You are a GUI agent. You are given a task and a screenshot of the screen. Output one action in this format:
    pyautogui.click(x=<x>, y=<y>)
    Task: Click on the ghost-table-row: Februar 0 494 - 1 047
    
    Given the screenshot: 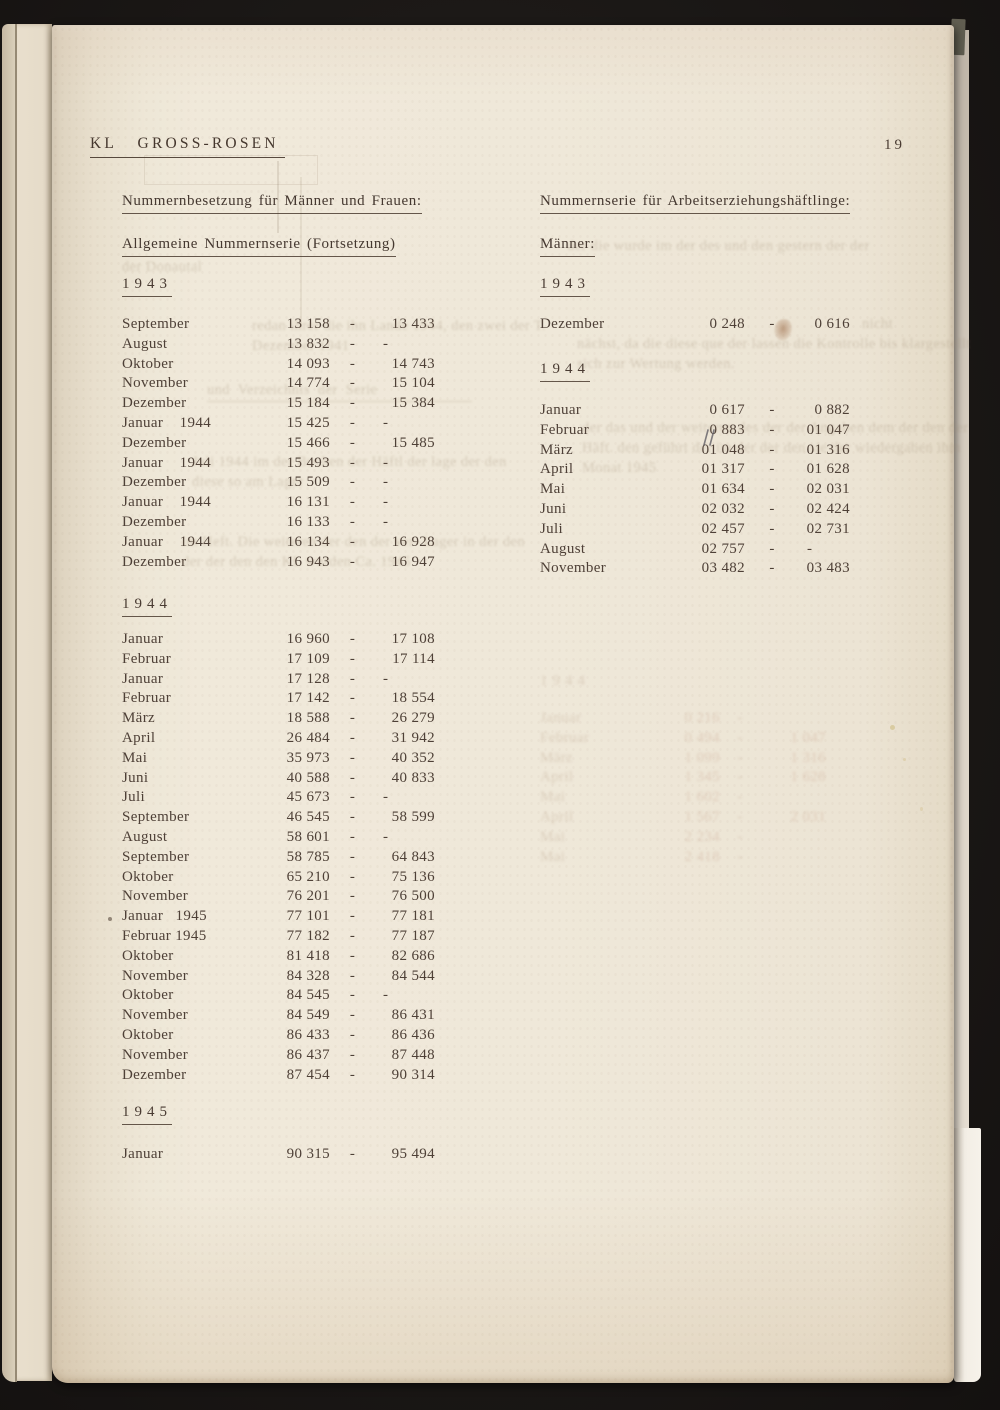 What is the action you would take?
    pyautogui.click(x=683, y=739)
    